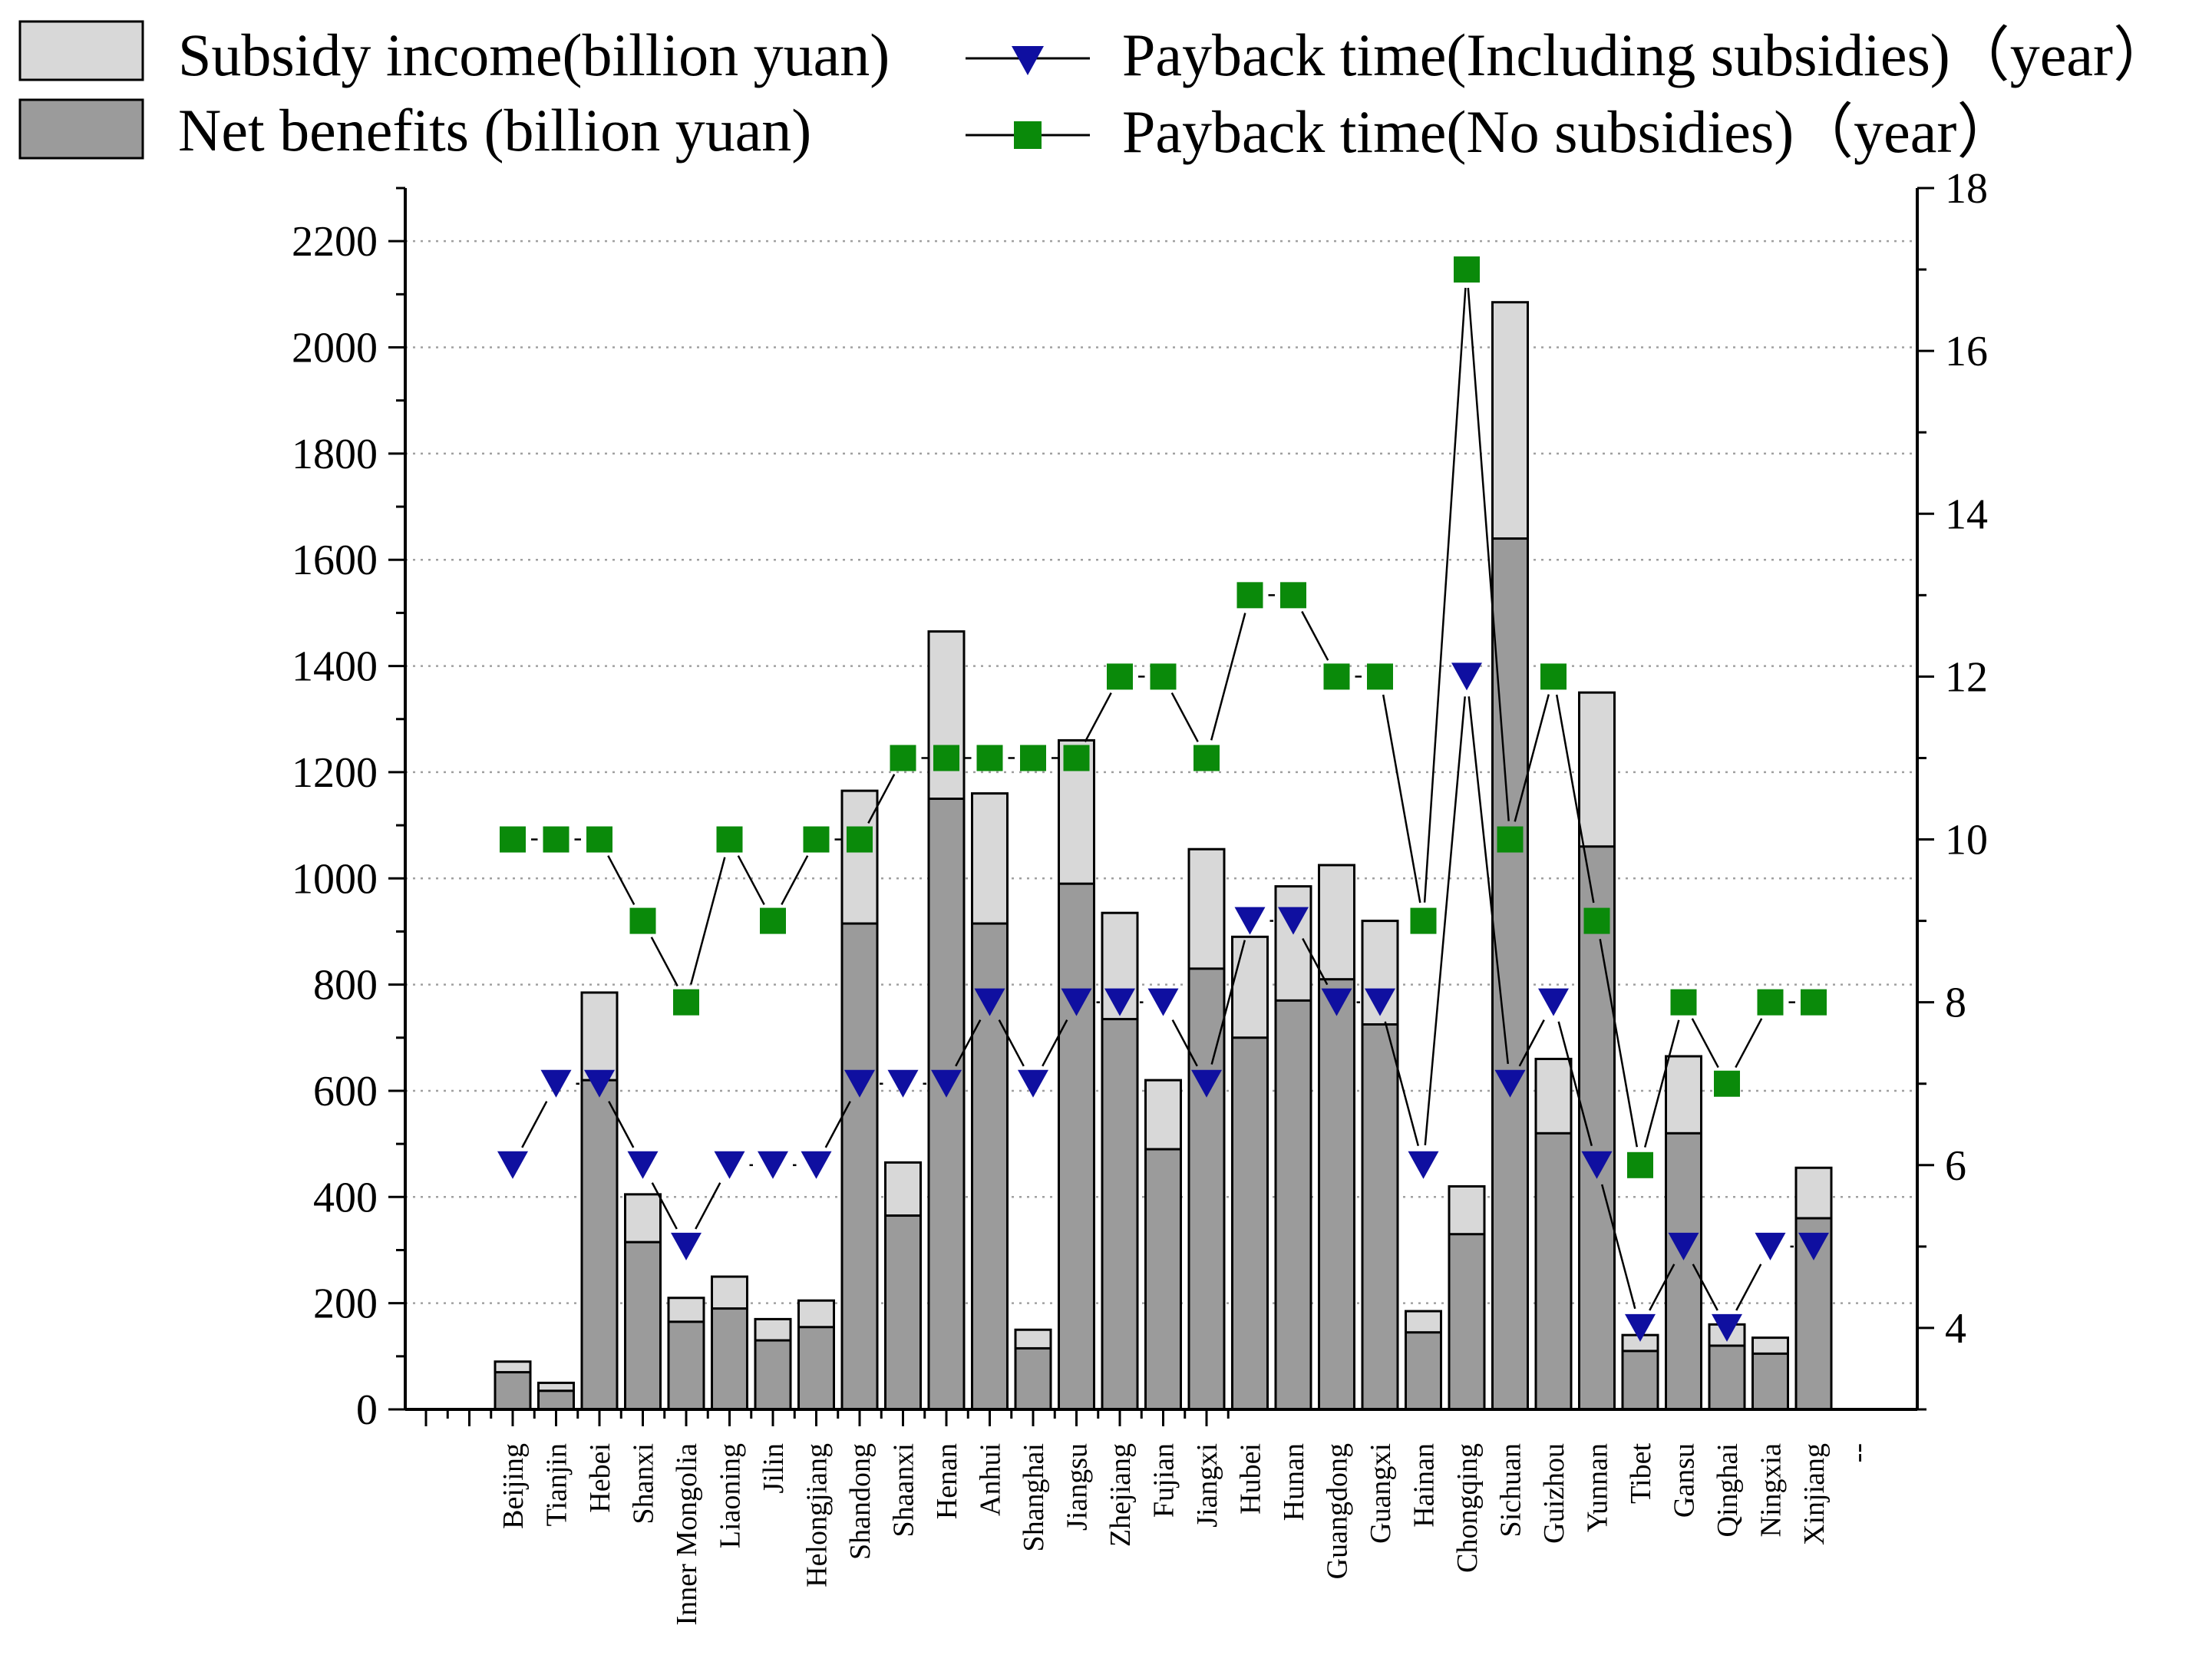 This screenshot has height=1675, width=2212. Describe the element at coordinates (335, 773) in the screenshot. I see `left-tick-label: 1200` at that location.